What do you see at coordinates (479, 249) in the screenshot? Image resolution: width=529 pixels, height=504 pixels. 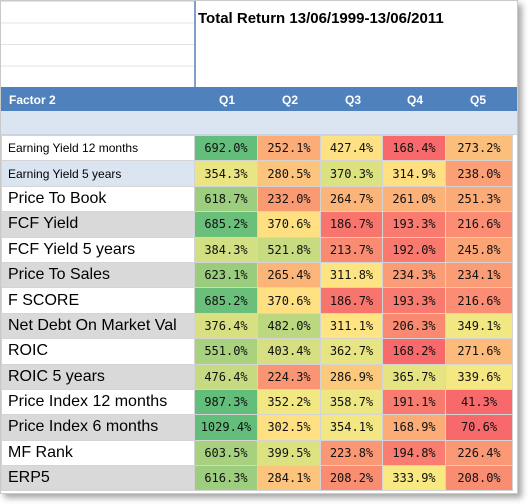 I see `return-cell-q5: 245.8%` at bounding box center [479, 249].